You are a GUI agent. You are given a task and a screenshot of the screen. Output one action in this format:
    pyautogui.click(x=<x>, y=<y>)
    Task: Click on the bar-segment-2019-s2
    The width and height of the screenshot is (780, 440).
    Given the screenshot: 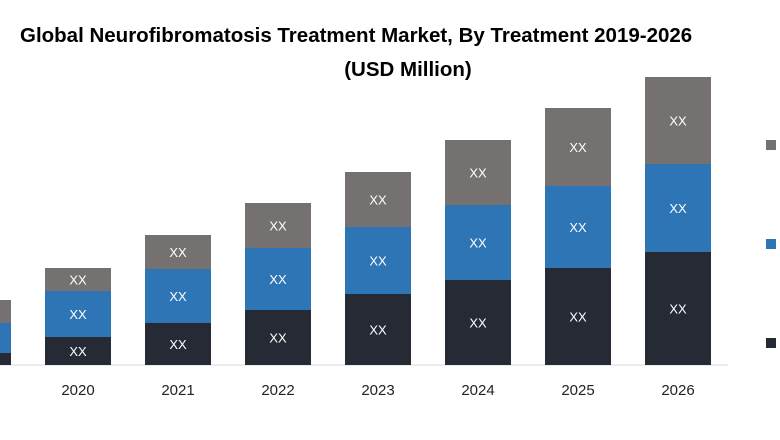 What is the action you would take?
    pyautogui.click(x=5, y=338)
    